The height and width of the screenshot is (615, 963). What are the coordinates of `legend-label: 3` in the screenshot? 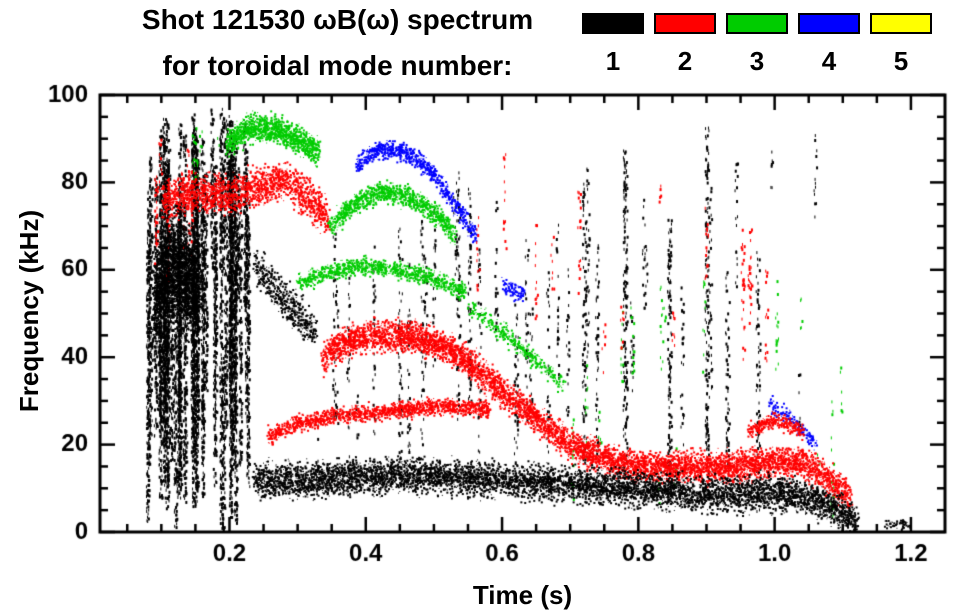 It's located at (757, 61).